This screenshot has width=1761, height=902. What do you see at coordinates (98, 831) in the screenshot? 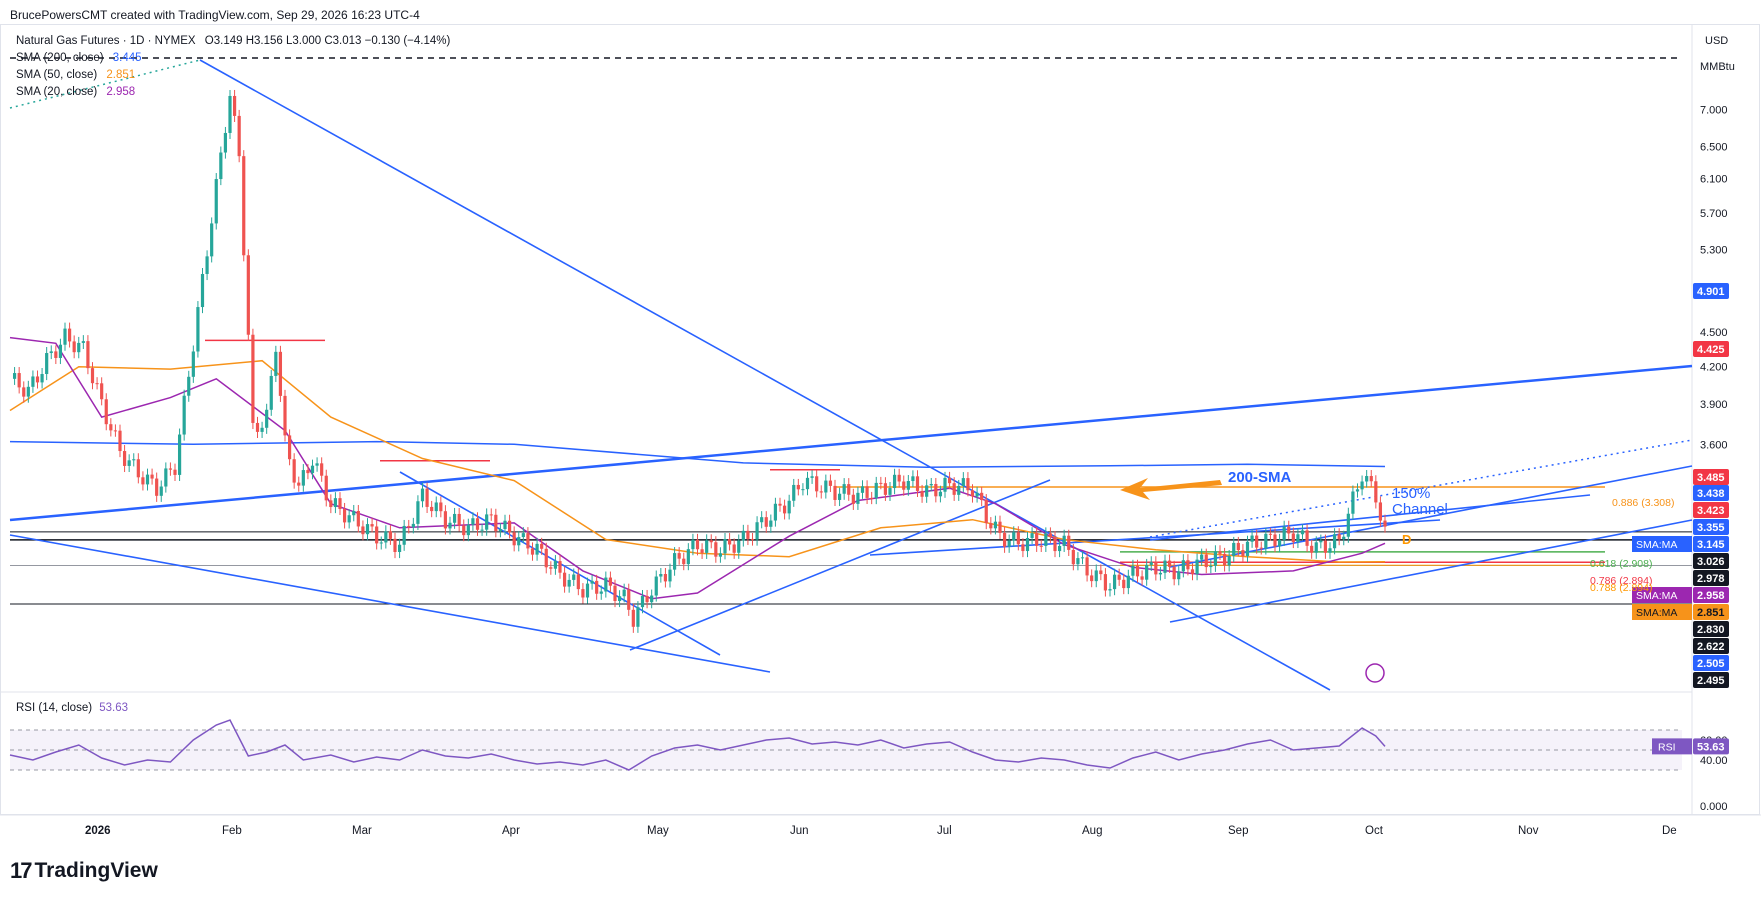
I see `time-axis-label: 2026` at bounding box center [98, 831].